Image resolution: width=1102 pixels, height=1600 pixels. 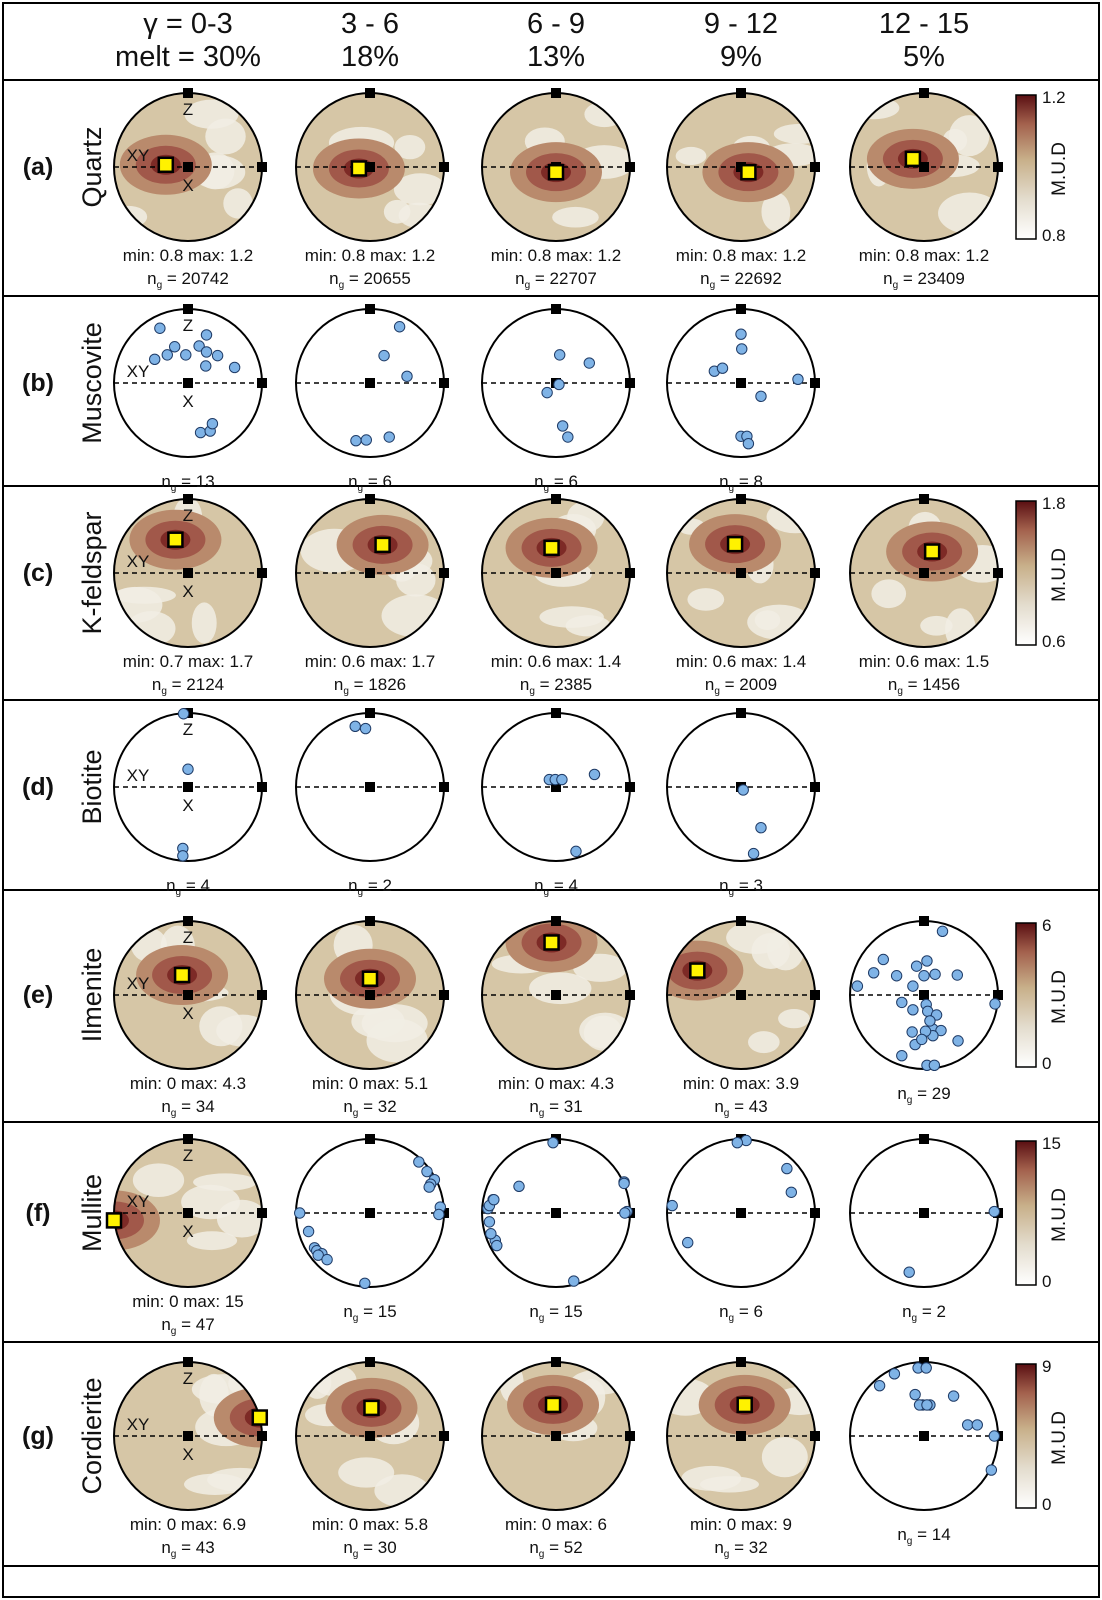 I want to click on min-max-label: min: 0.6 max: 1.5, so click(x=924, y=661).